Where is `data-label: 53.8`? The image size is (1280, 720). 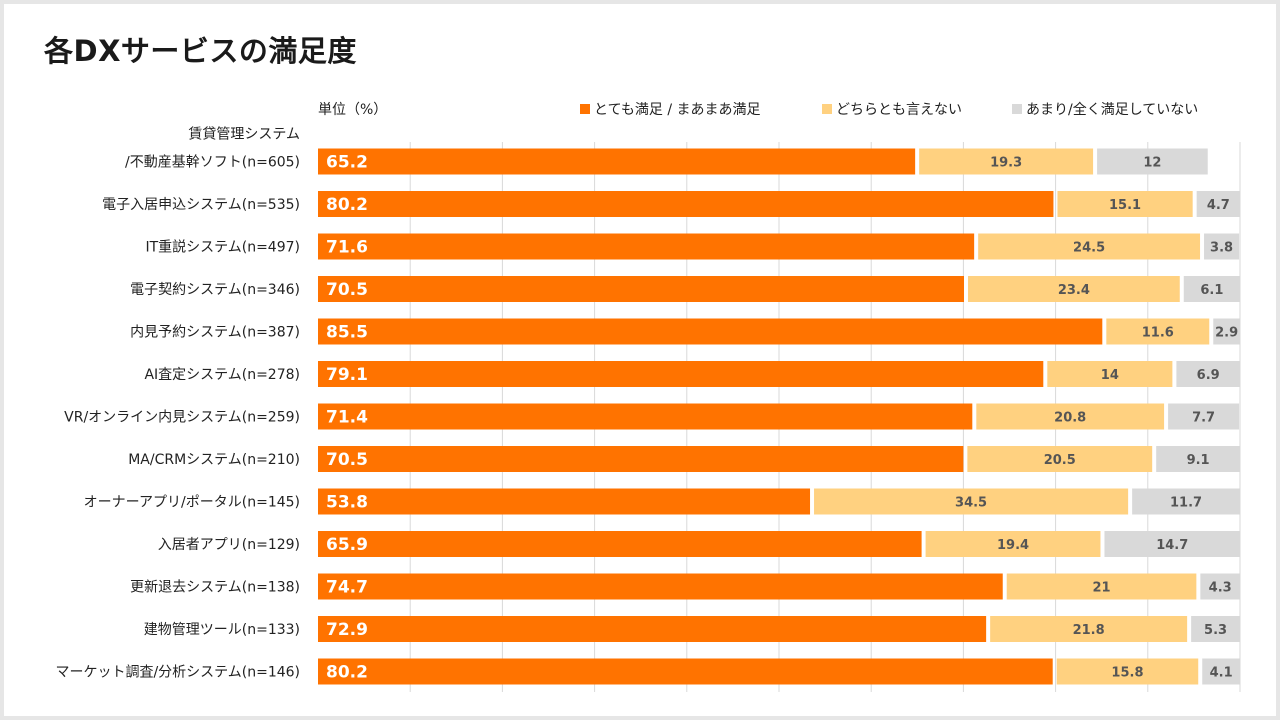 data-label: 53.8 is located at coordinates (347, 503).